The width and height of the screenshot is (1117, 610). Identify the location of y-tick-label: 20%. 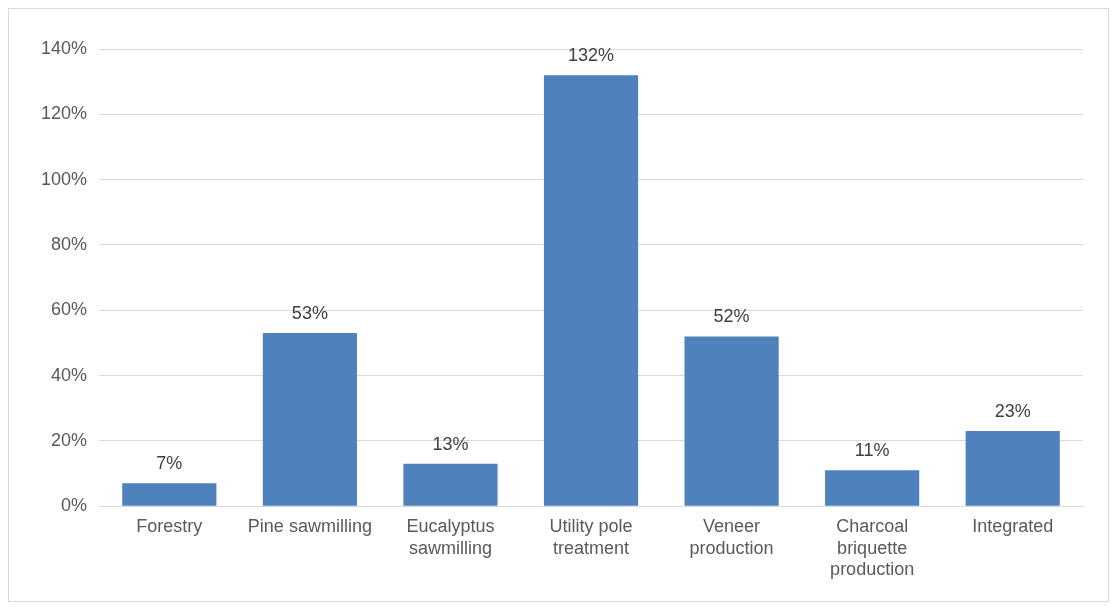
(69, 439).